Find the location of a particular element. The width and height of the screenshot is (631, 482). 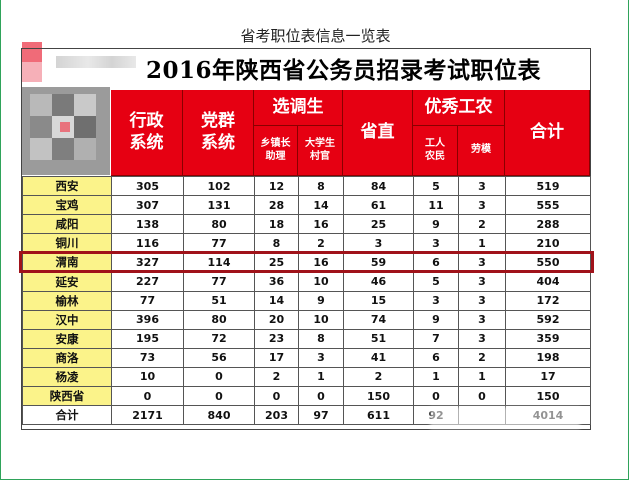

table-row: 渭南 327 114 25 16 59 6 3 550 is located at coordinates (306, 262).